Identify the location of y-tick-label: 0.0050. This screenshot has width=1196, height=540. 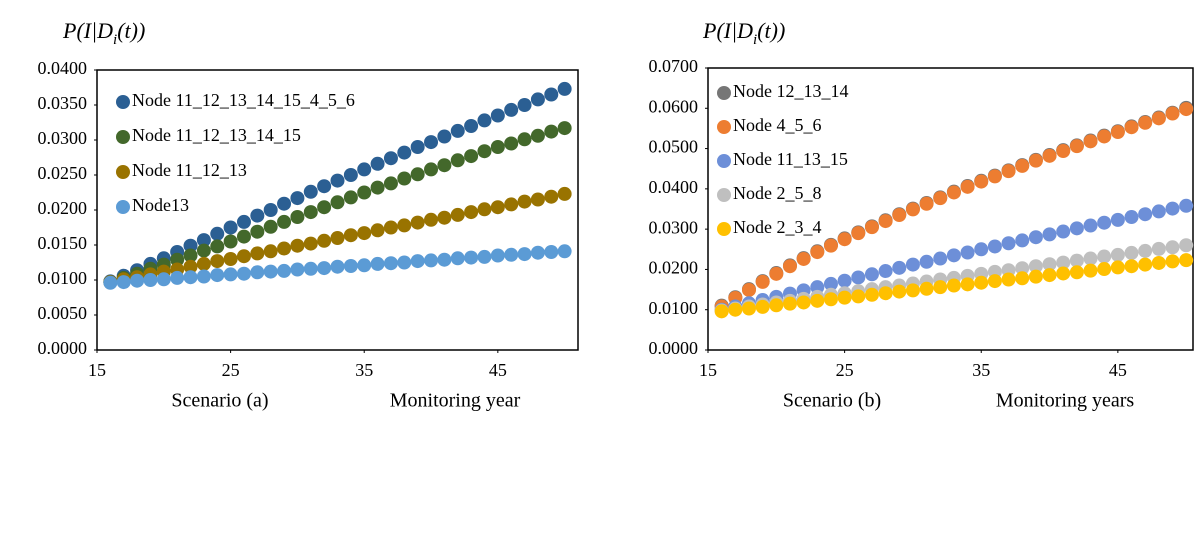
(63, 313).